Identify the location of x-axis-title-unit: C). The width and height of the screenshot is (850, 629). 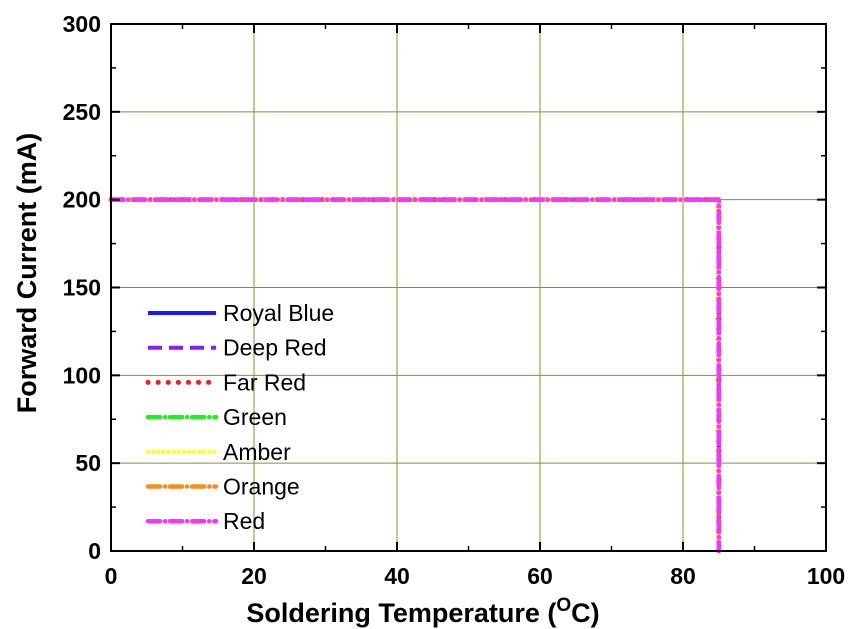
(585, 613).